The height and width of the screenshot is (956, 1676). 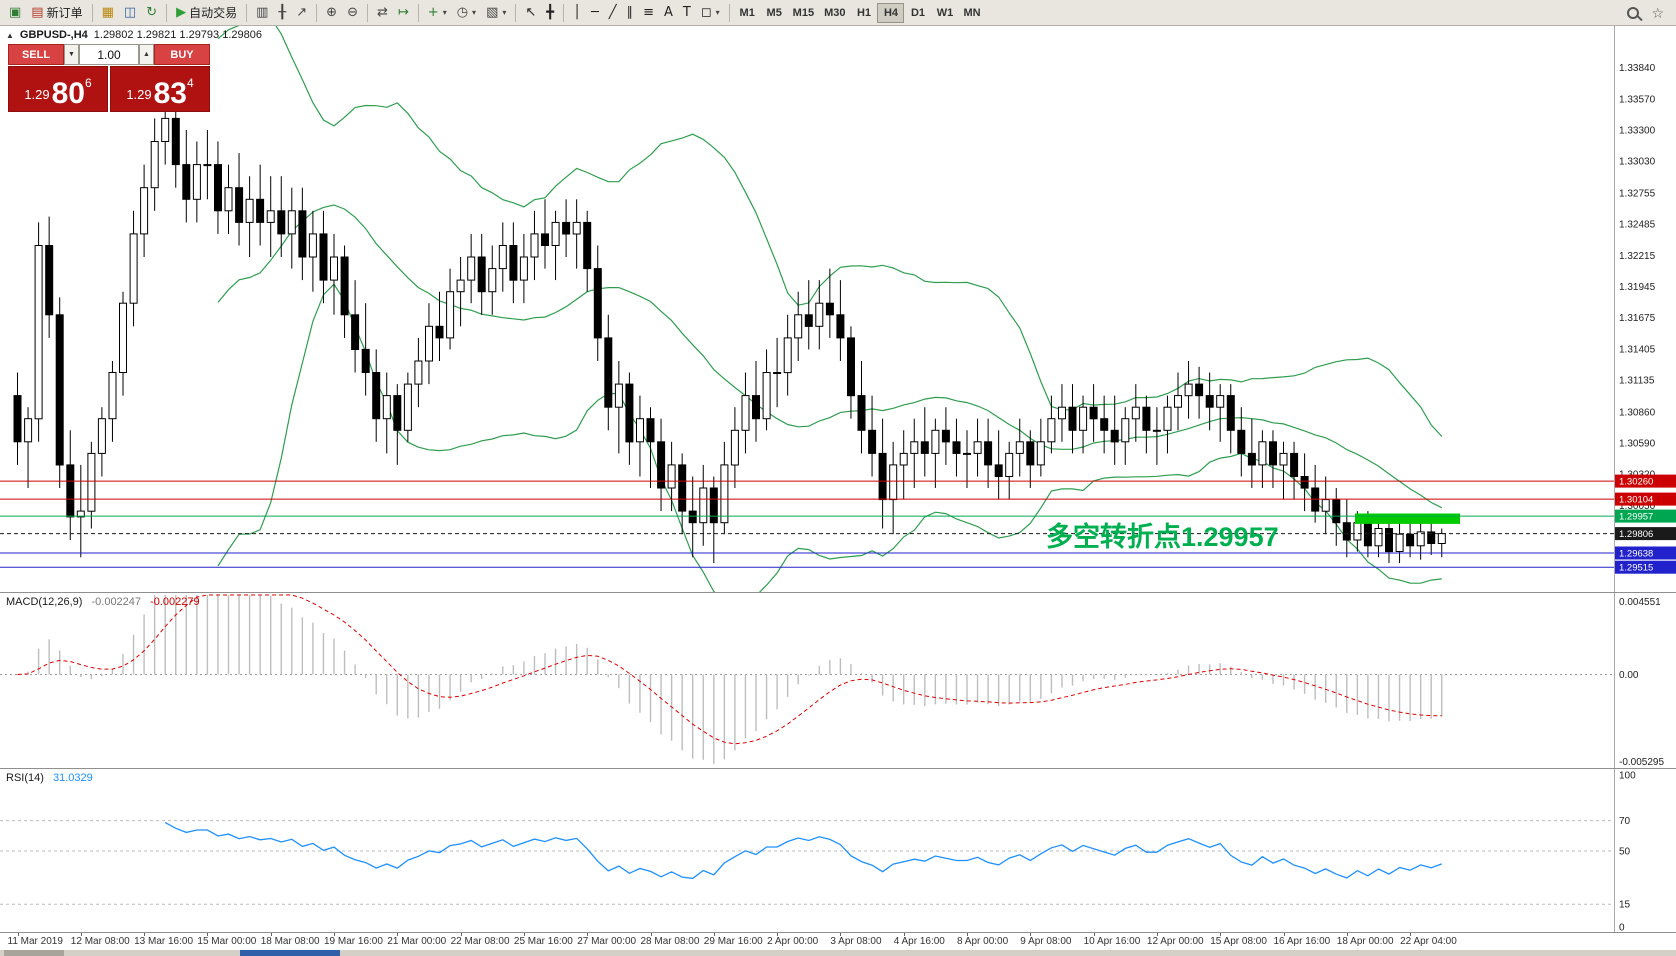 I want to click on annotation-text: 多空转折点1.29957, so click(x=1162, y=536).